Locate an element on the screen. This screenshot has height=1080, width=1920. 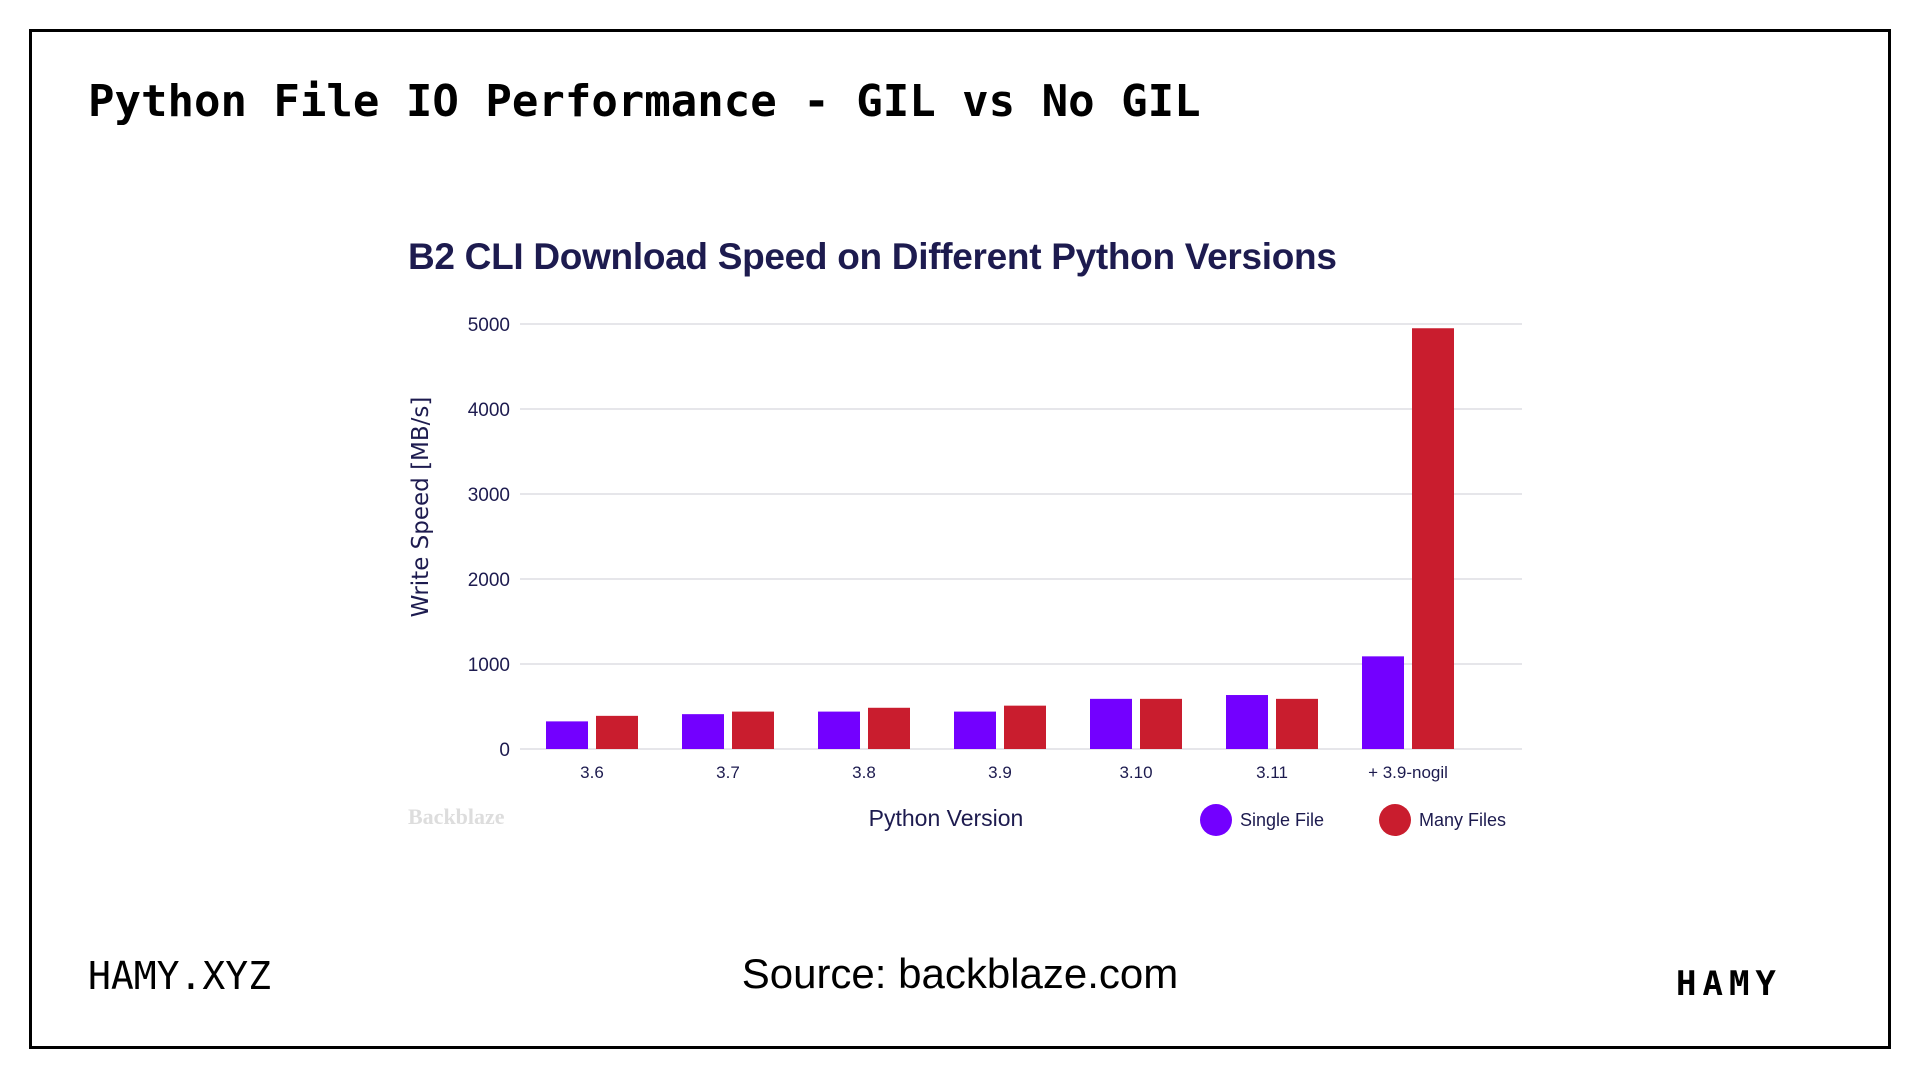
source-credit: Source: backblaze.com is located at coordinates (960, 973).